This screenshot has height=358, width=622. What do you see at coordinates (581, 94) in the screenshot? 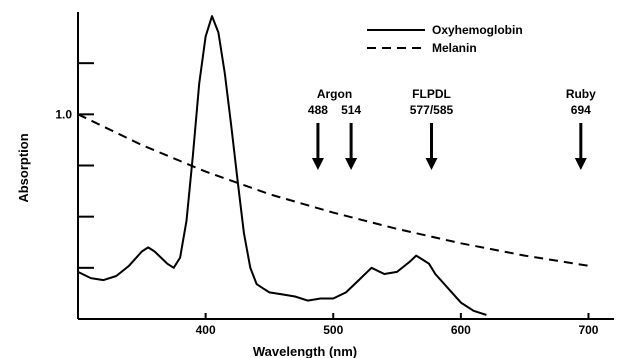
I see `laser-group-label-ruby: Ruby` at bounding box center [581, 94].